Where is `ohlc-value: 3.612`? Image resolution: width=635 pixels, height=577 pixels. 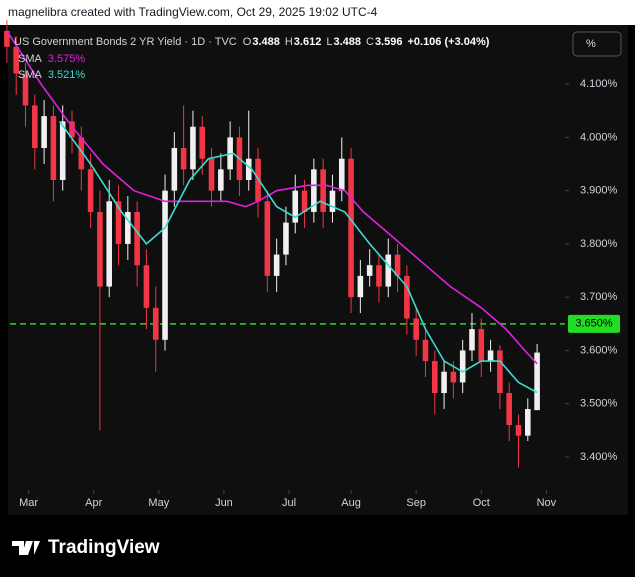 ohlc-value: 3.612 is located at coordinates (308, 42).